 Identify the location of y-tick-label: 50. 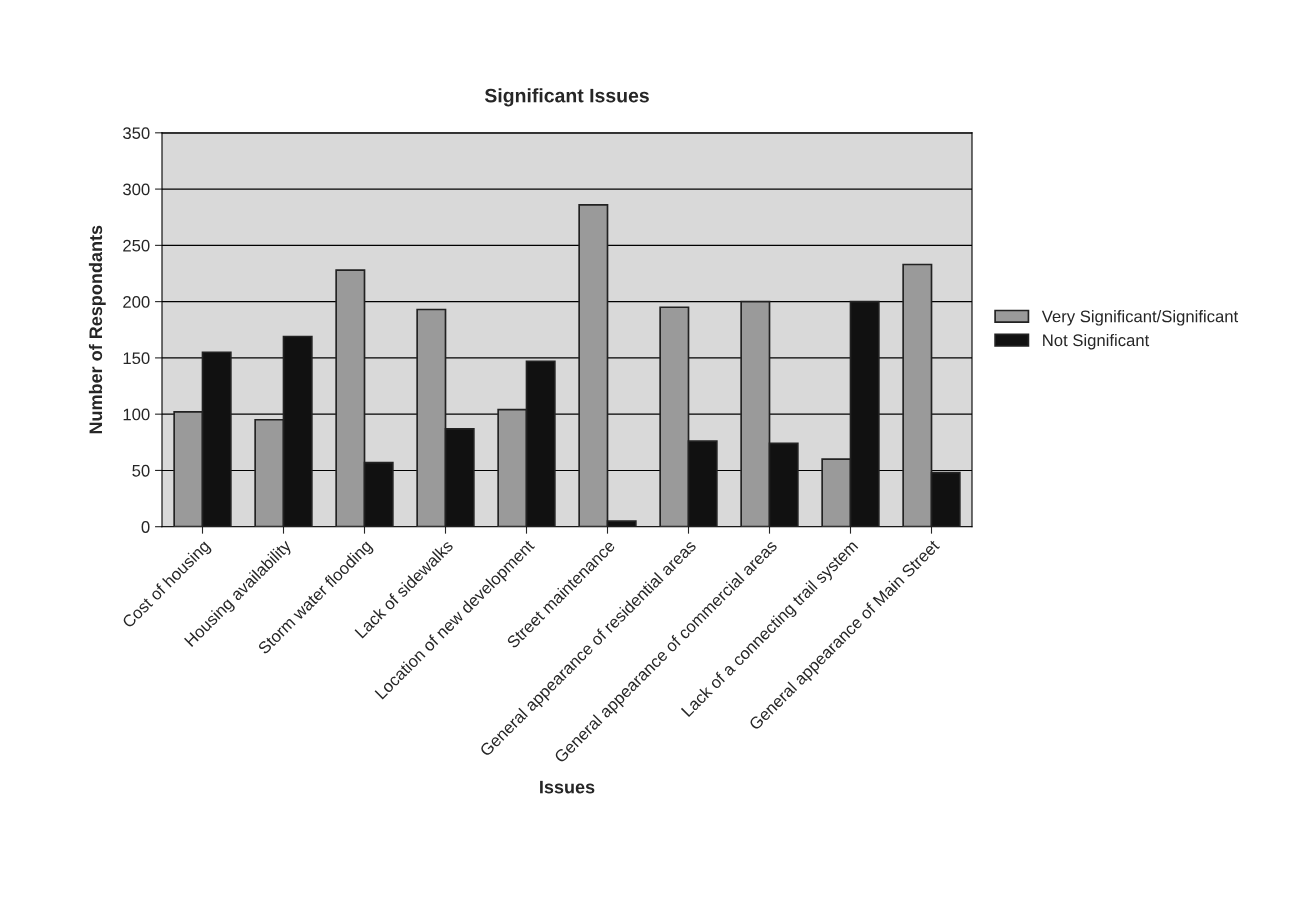
(141, 470).